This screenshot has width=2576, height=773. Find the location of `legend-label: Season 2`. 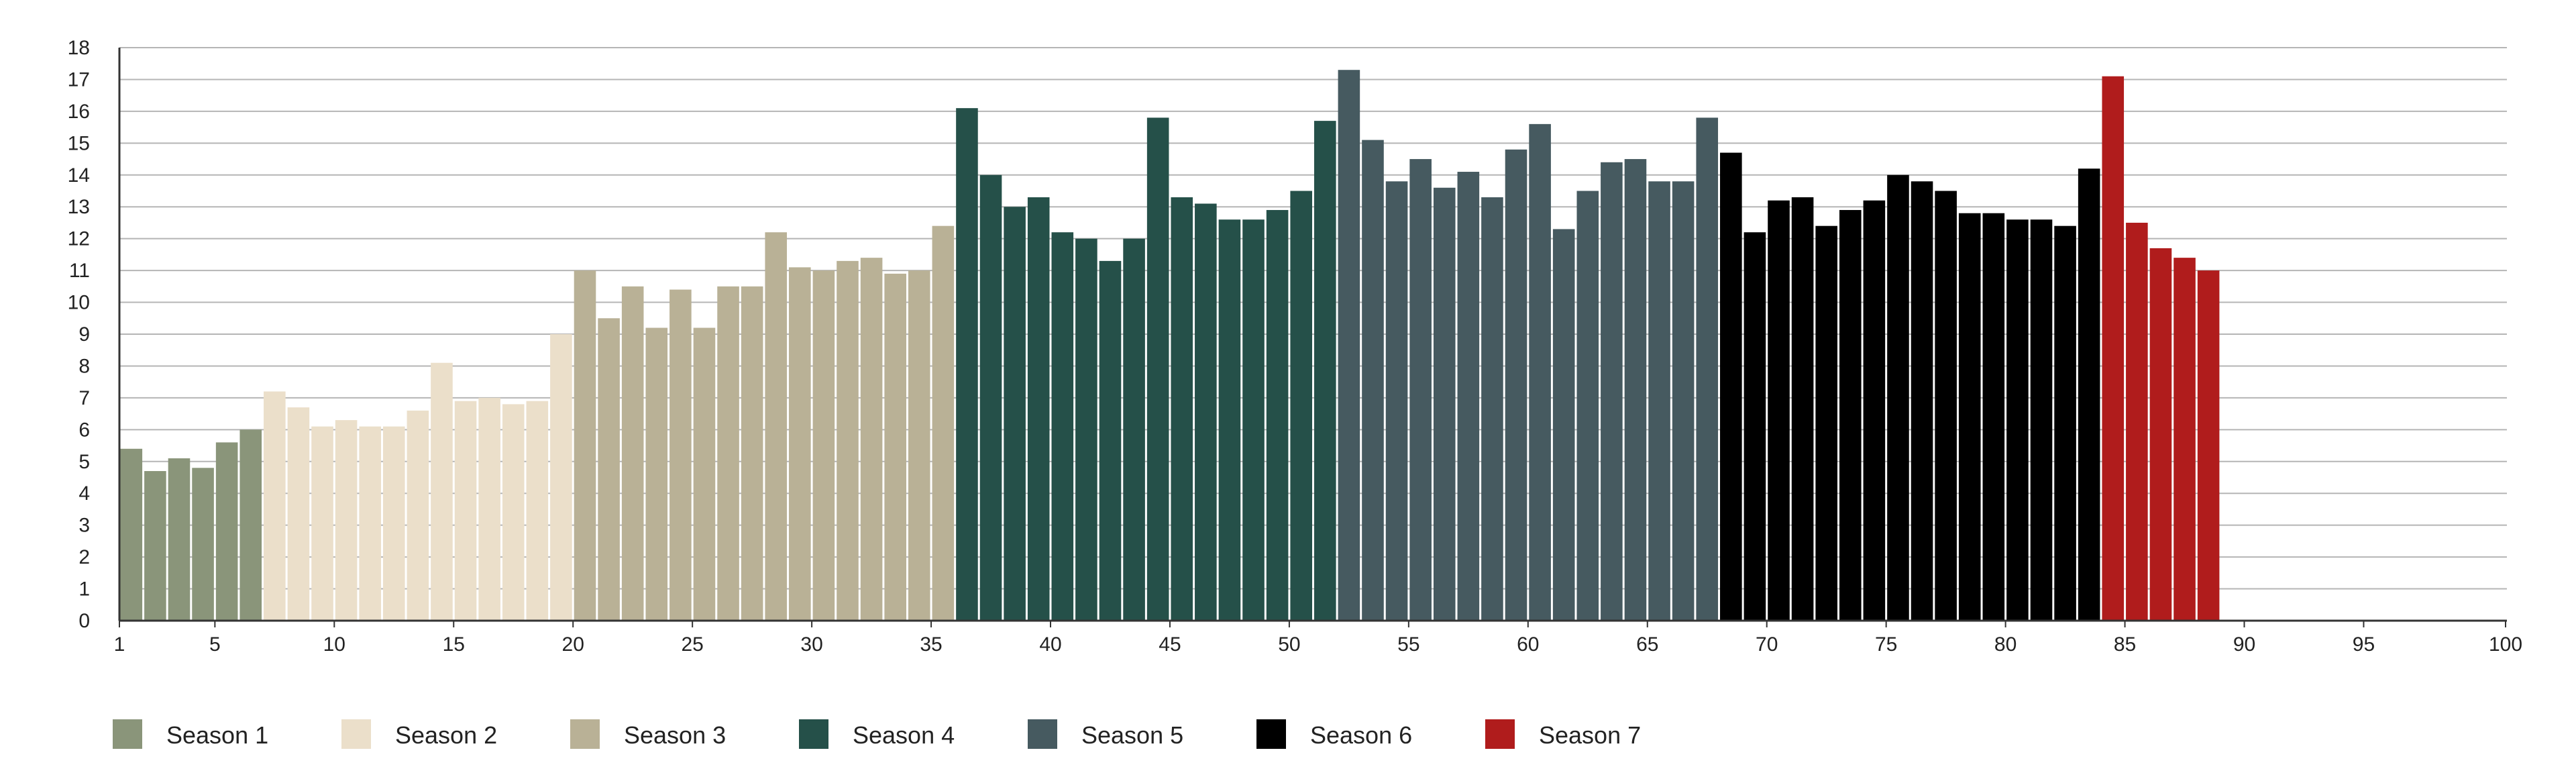

legend-label: Season 2 is located at coordinates (446, 735).